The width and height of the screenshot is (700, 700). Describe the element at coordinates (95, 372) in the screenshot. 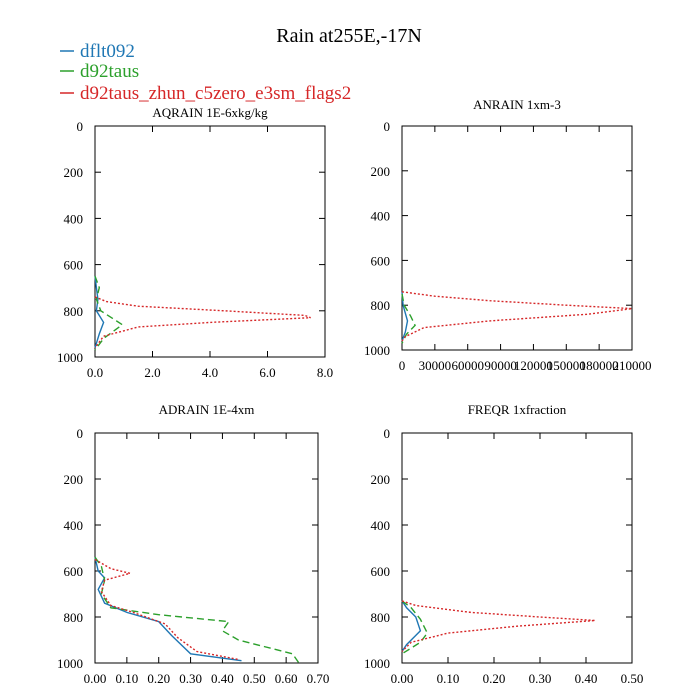

I see `x-tick-label: 0.0` at that location.